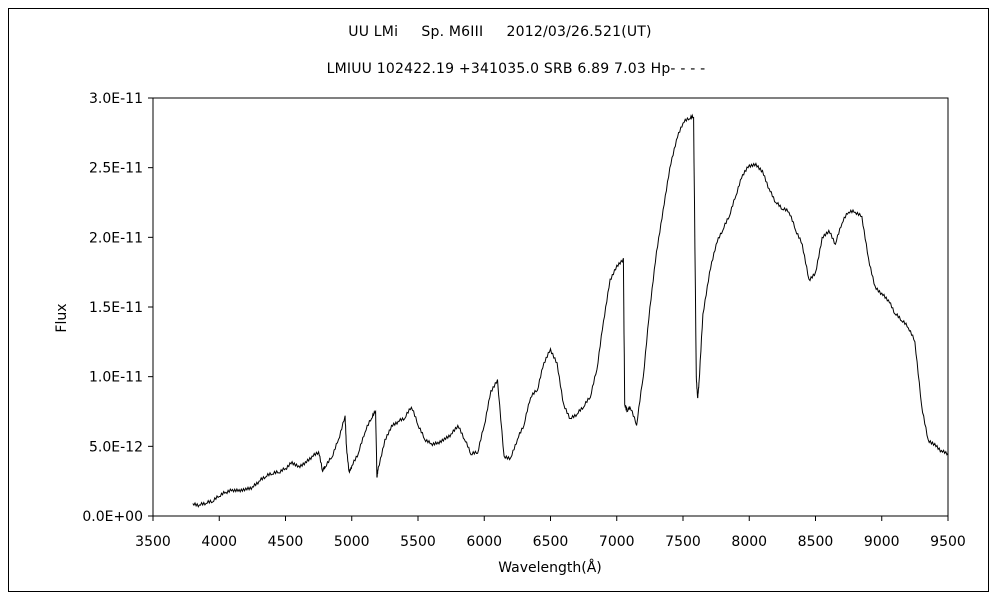 This screenshot has width=1000, height=600. I want to click on chart-title: UU LMi Sp. M6III 2012/03/26.521(UT), so click(500, 32).